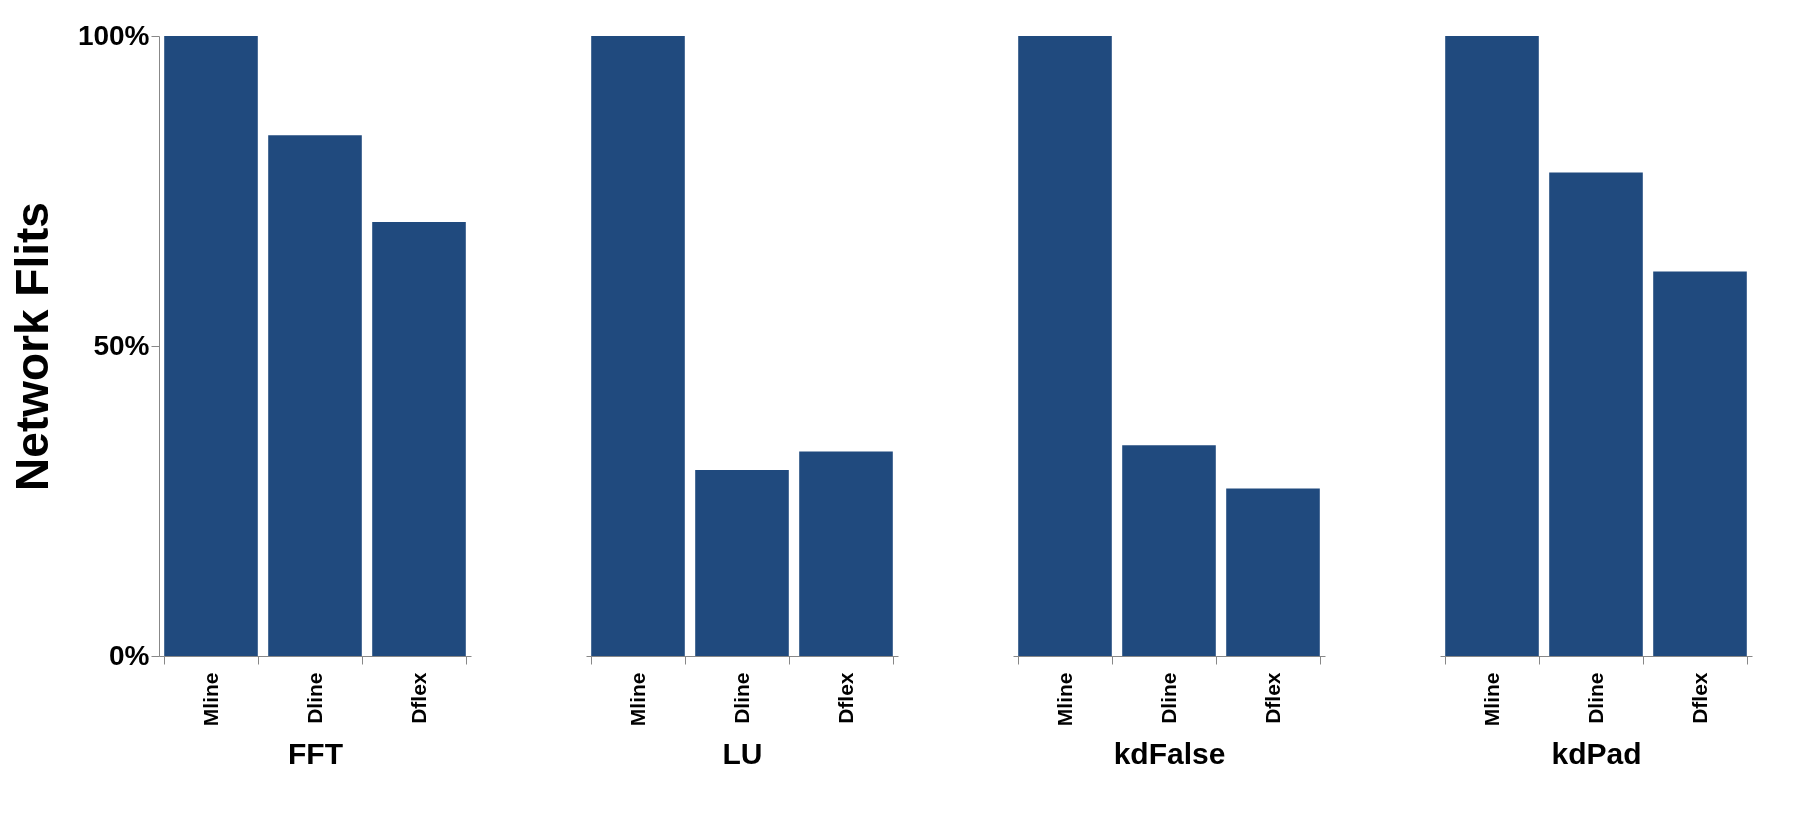  Describe the element at coordinates (1169, 754) in the screenshot. I see `x-axis-title: kdFalse` at that location.